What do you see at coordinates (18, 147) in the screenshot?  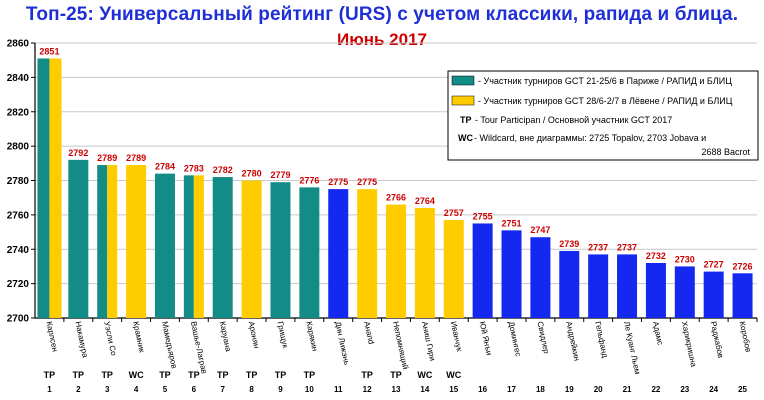 I see `y-tick-label: 2800` at bounding box center [18, 147].